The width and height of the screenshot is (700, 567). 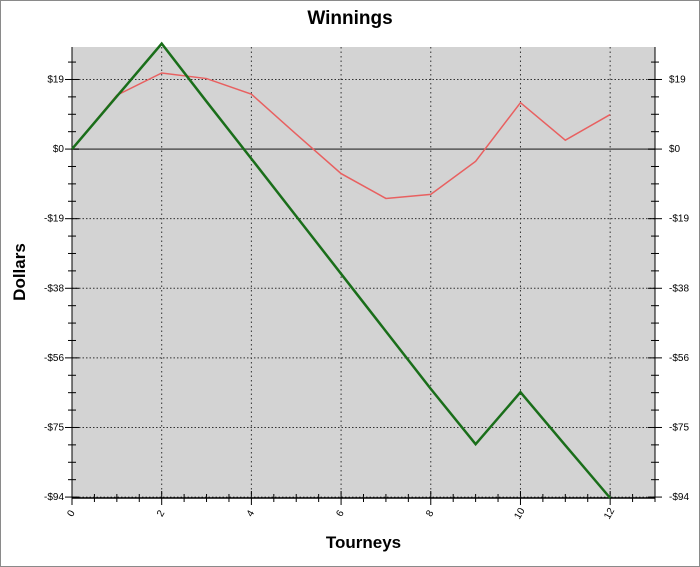 I want to click on y-tick-label-left: $0, so click(x=59, y=149).